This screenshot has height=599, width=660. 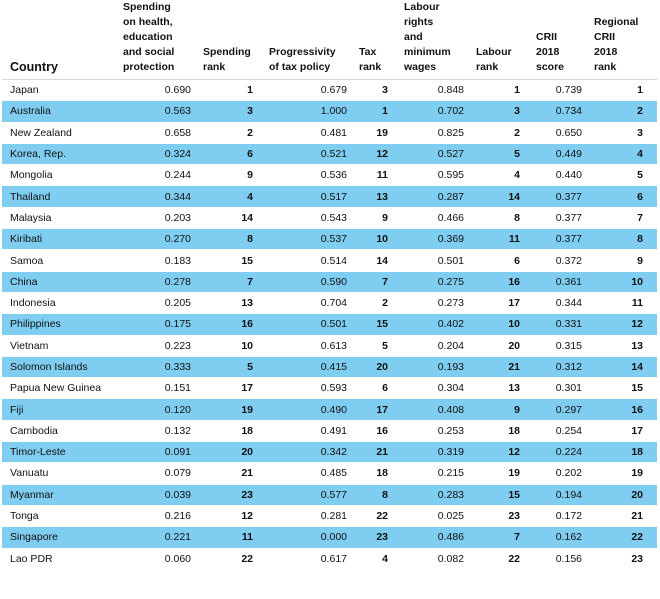 What do you see at coordinates (59, 111) in the screenshot?
I see `cell-country: Australia` at bounding box center [59, 111].